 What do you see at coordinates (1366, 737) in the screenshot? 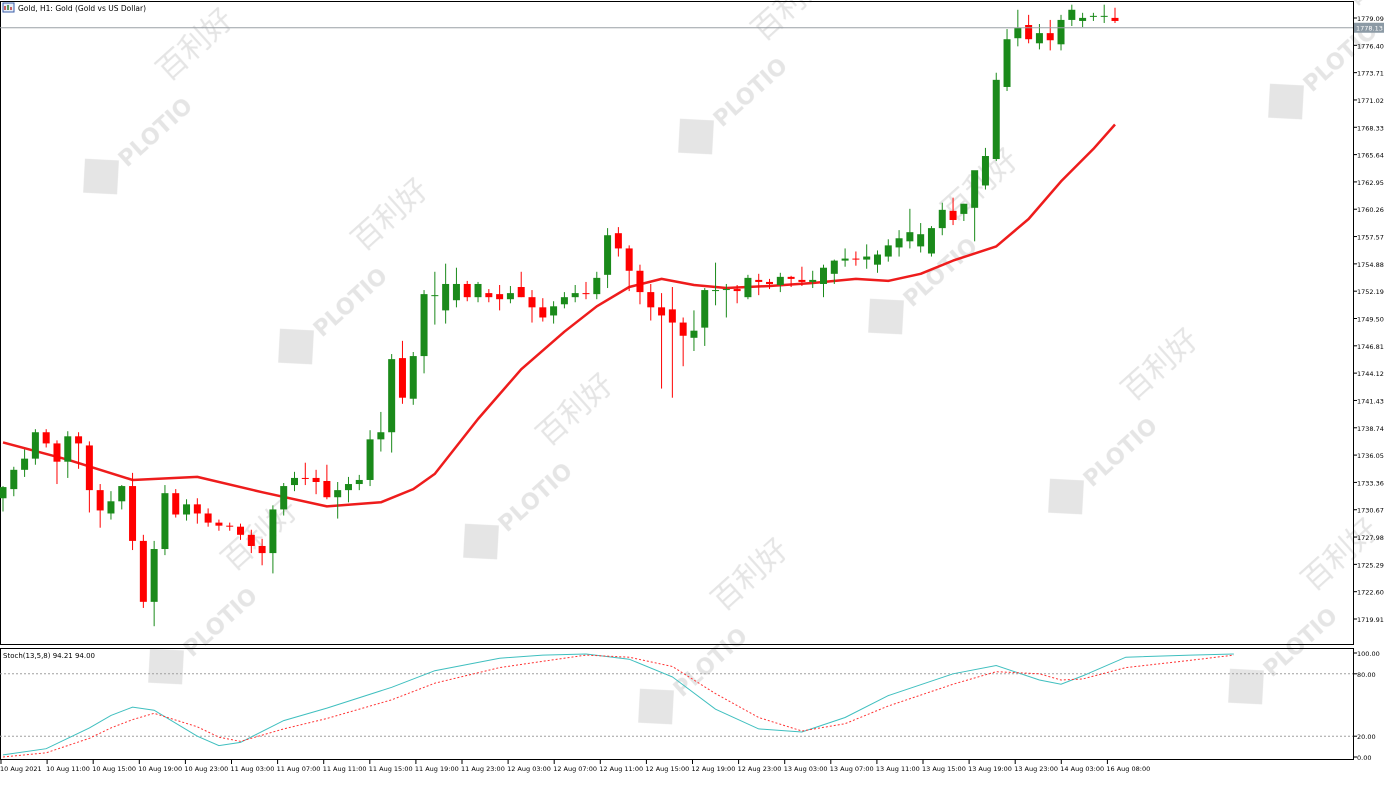
I see `stoch-tick-label: 20.00` at bounding box center [1366, 737].